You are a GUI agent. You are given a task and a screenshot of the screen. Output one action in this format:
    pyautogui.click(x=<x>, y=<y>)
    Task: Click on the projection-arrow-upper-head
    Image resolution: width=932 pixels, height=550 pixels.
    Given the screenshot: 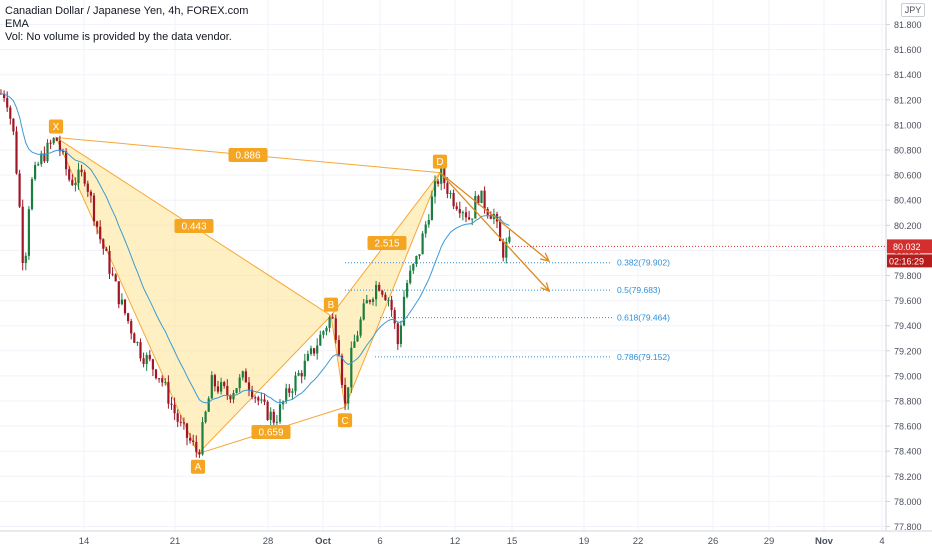 What is the action you would take?
    pyautogui.click(x=545, y=257)
    